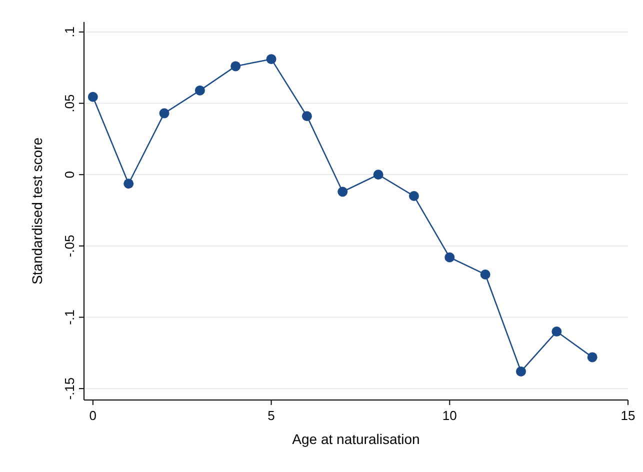  Describe the element at coordinates (356, 439) in the screenshot. I see `x-axis-title: Age at naturalisation` at that location.